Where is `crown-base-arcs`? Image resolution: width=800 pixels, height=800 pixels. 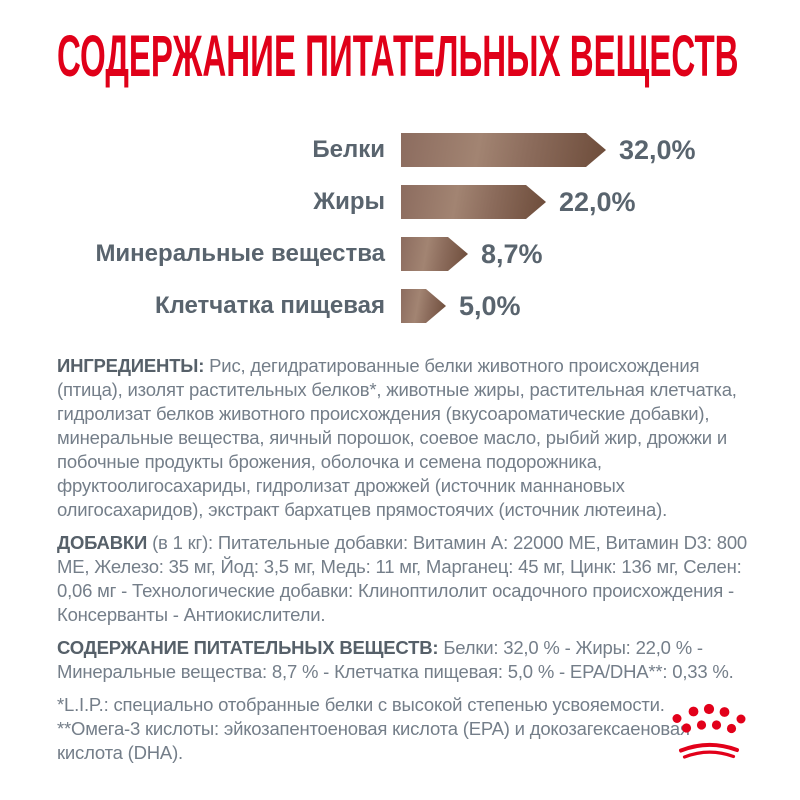
crown-base-arcs is located at coordinates (709, 750).